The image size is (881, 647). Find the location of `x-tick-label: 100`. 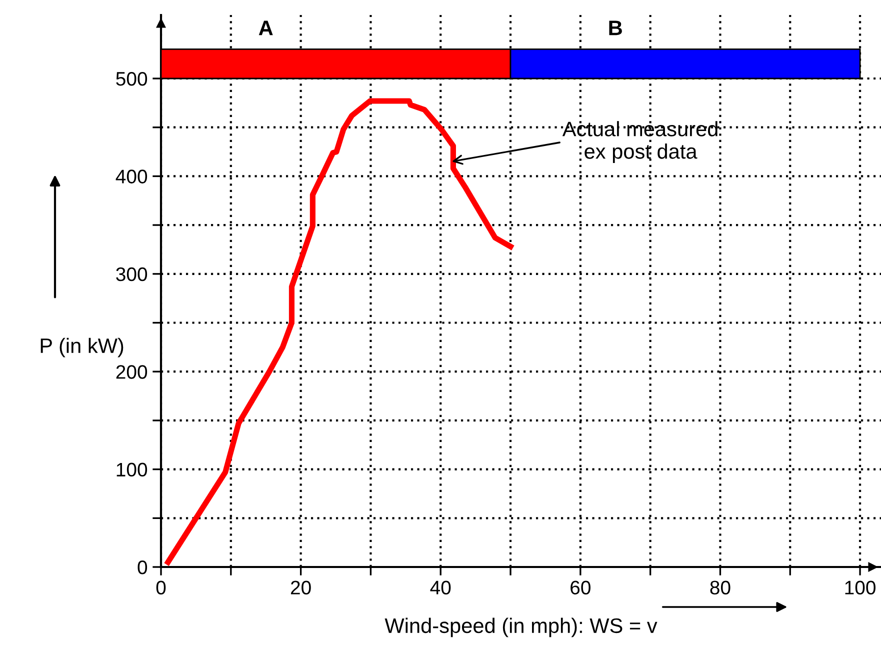

x-tick-label: 100 is located at coordinates (860, 587).